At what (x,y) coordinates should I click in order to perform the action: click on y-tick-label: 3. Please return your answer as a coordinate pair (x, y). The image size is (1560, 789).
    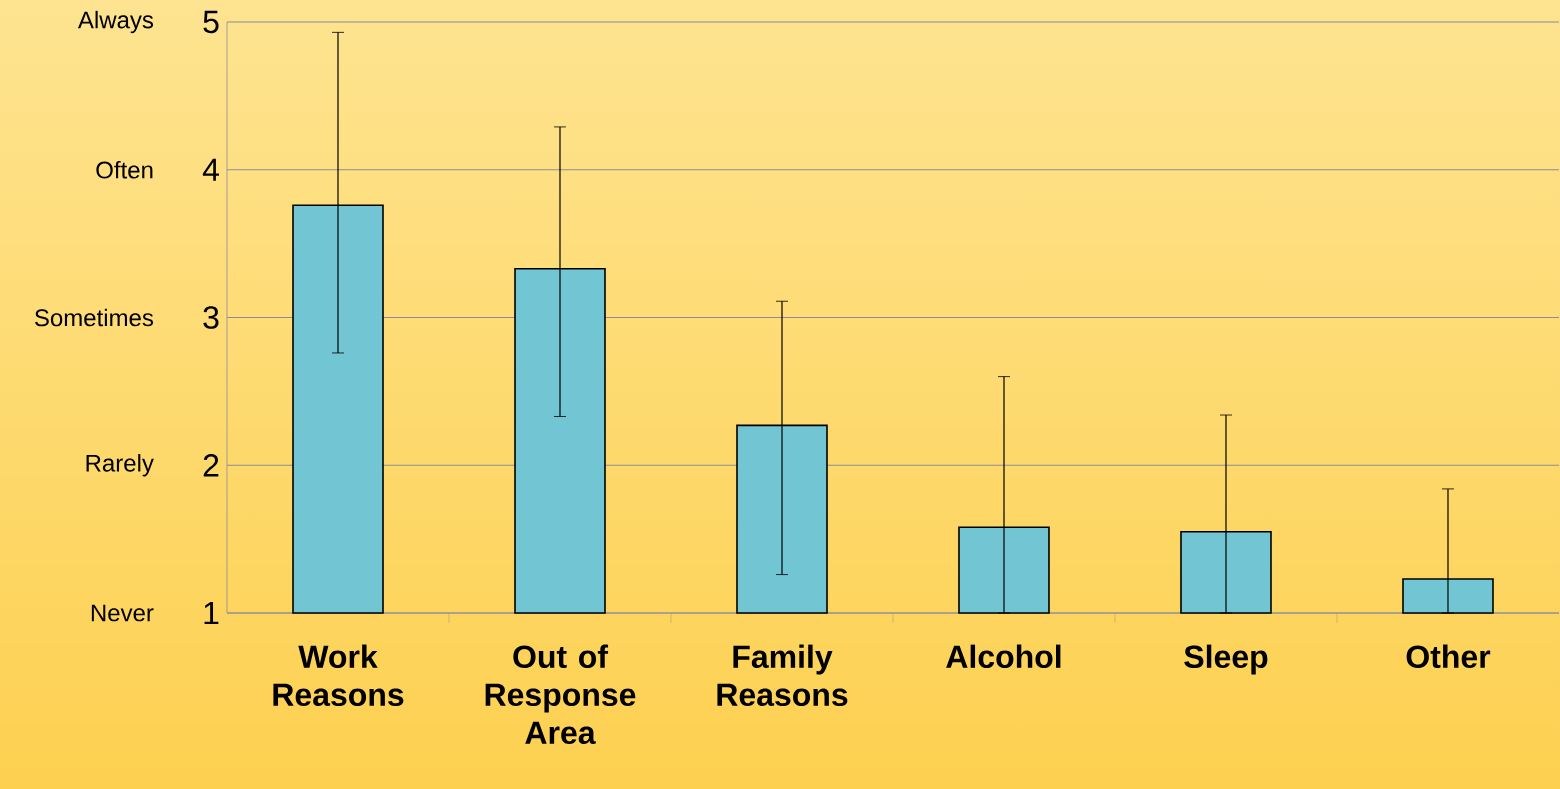
    Looking at the image, I should click on (211, 317).